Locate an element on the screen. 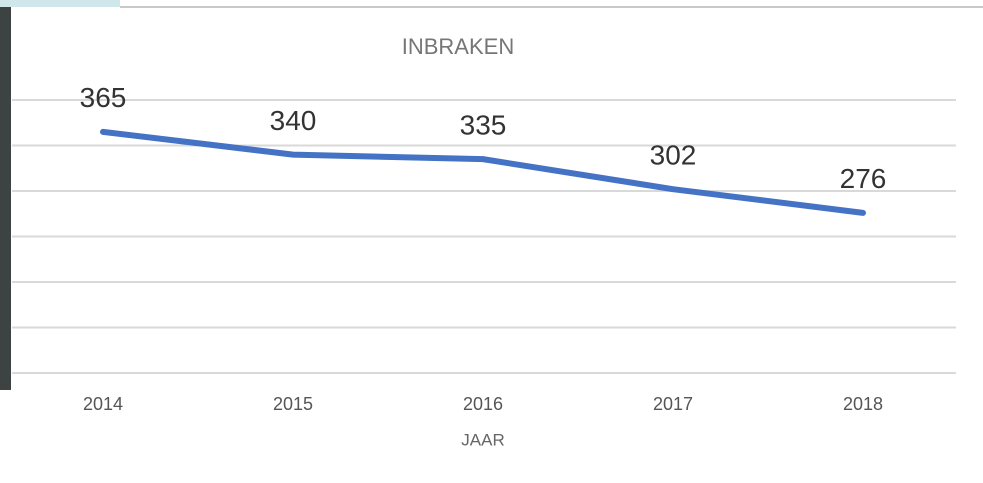 This screenshot has width=983, height=483. top-tab is located at coordinates (60, 3).